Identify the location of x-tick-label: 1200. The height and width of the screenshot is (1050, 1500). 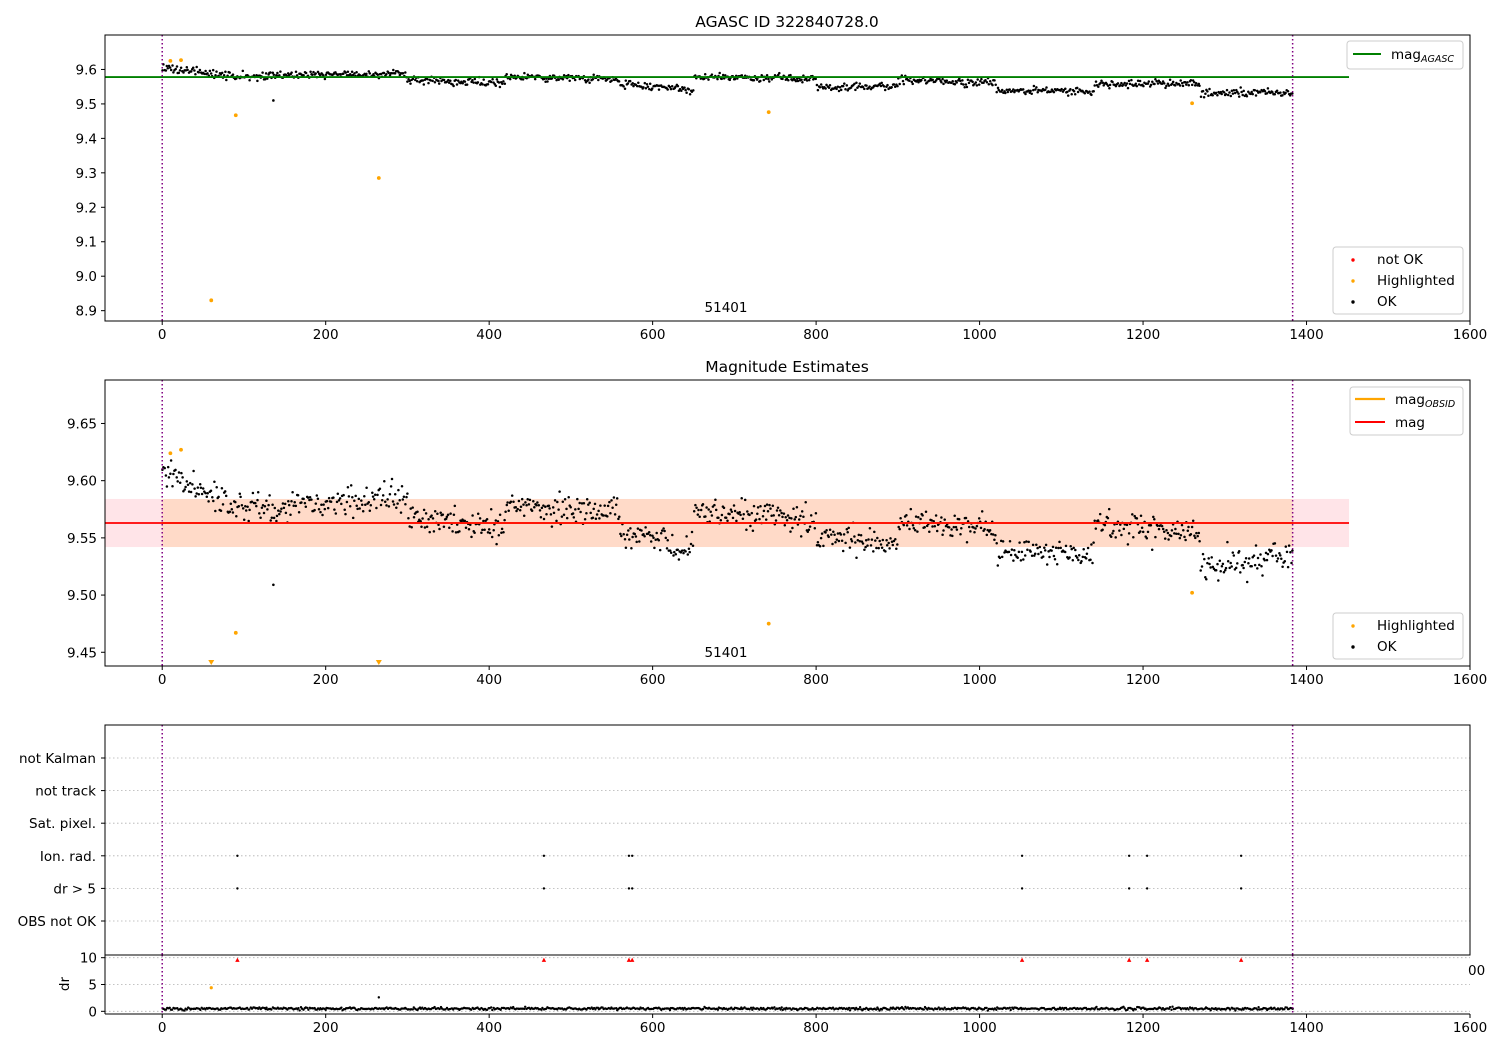
(1143, 335).